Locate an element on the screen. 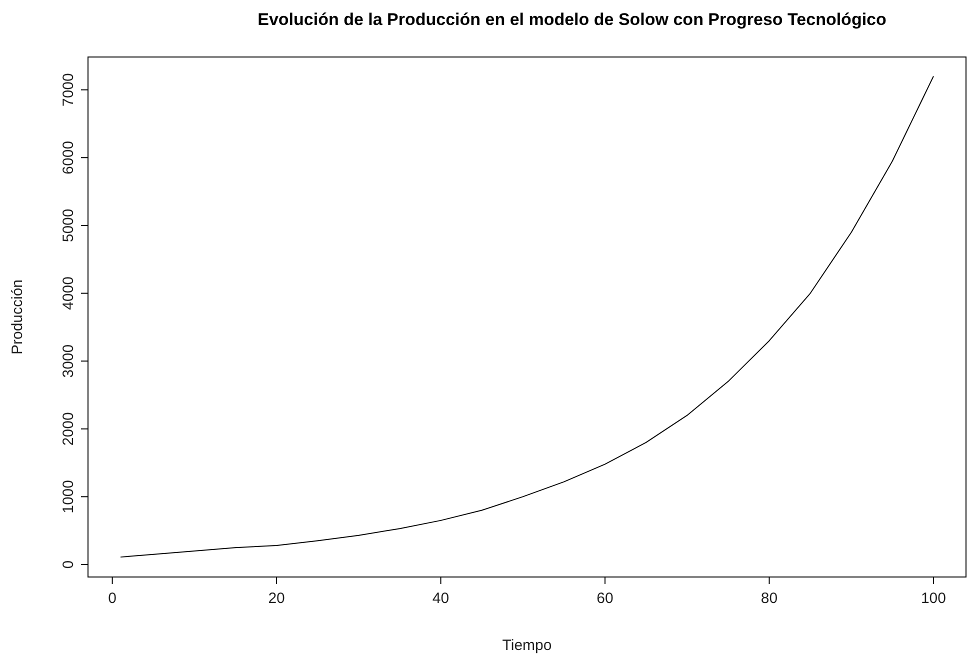  y-tick-label: 7000 is located at coordinates (68, 90).